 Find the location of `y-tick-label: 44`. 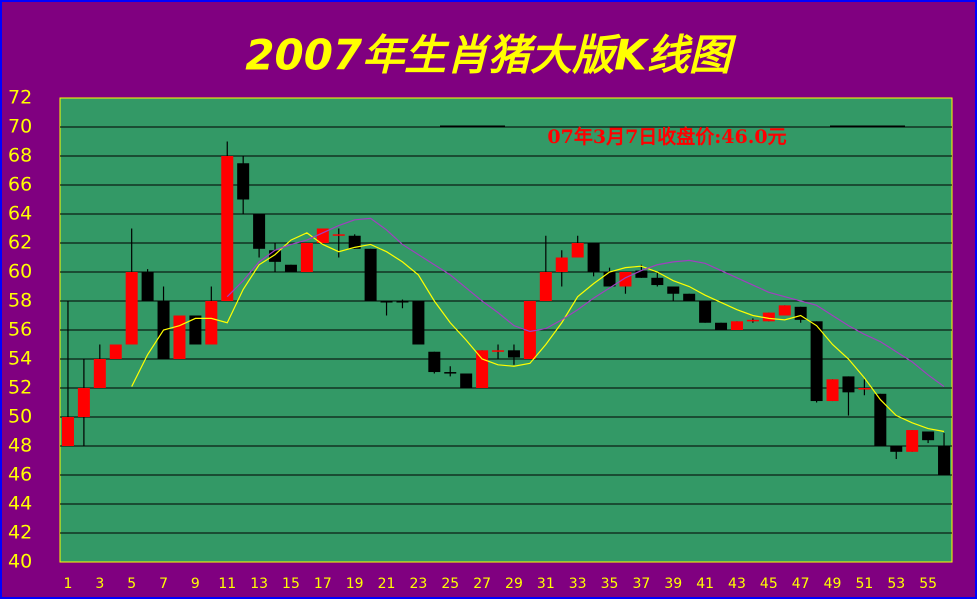

y-tick-label: 44 is located at coordinates (20, 504).